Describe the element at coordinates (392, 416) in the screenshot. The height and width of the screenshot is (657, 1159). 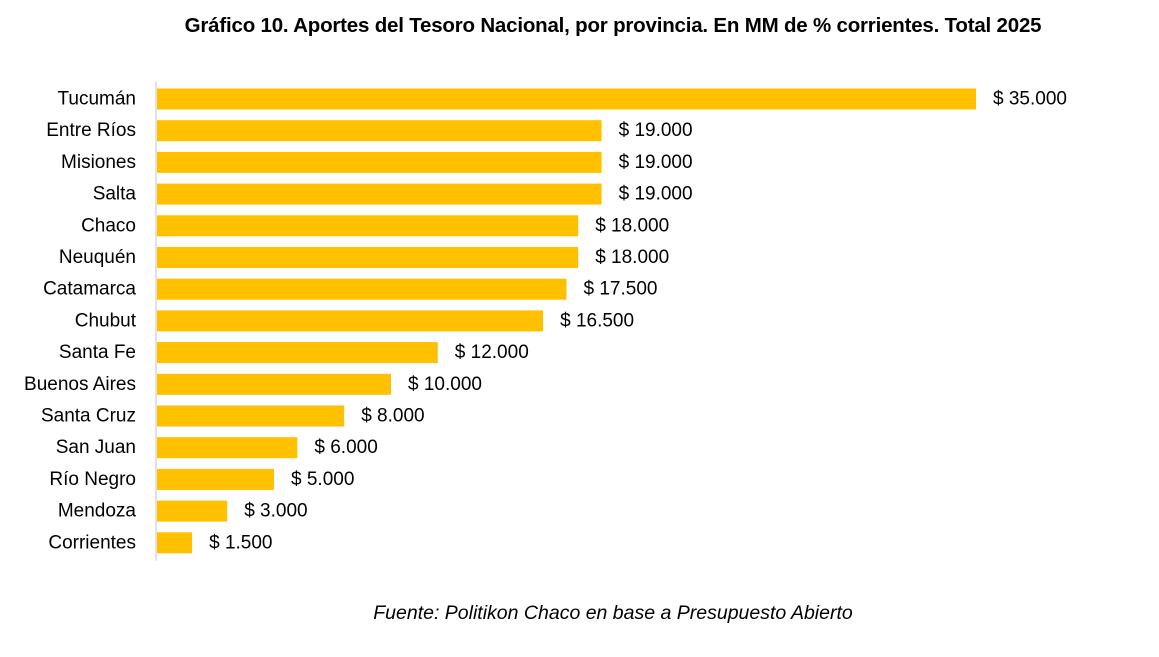
I see `value-label: $ 8.000` at that location.